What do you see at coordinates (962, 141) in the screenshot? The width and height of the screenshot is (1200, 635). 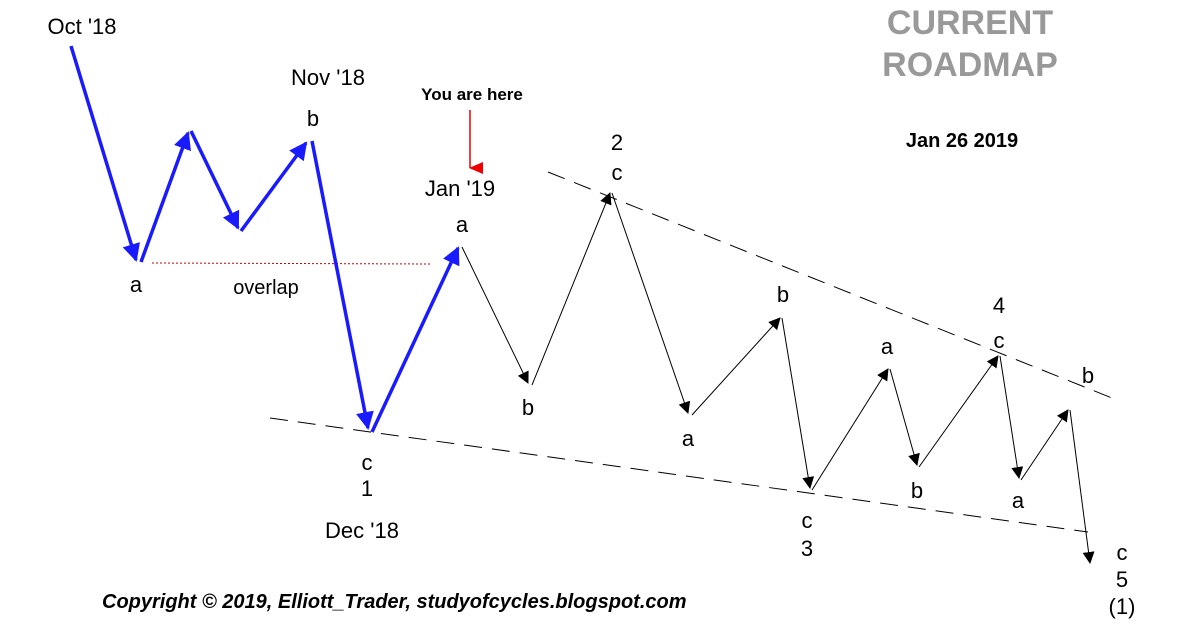 I see `date-label: Jan 26 2019` at bounding box center [962, 141].